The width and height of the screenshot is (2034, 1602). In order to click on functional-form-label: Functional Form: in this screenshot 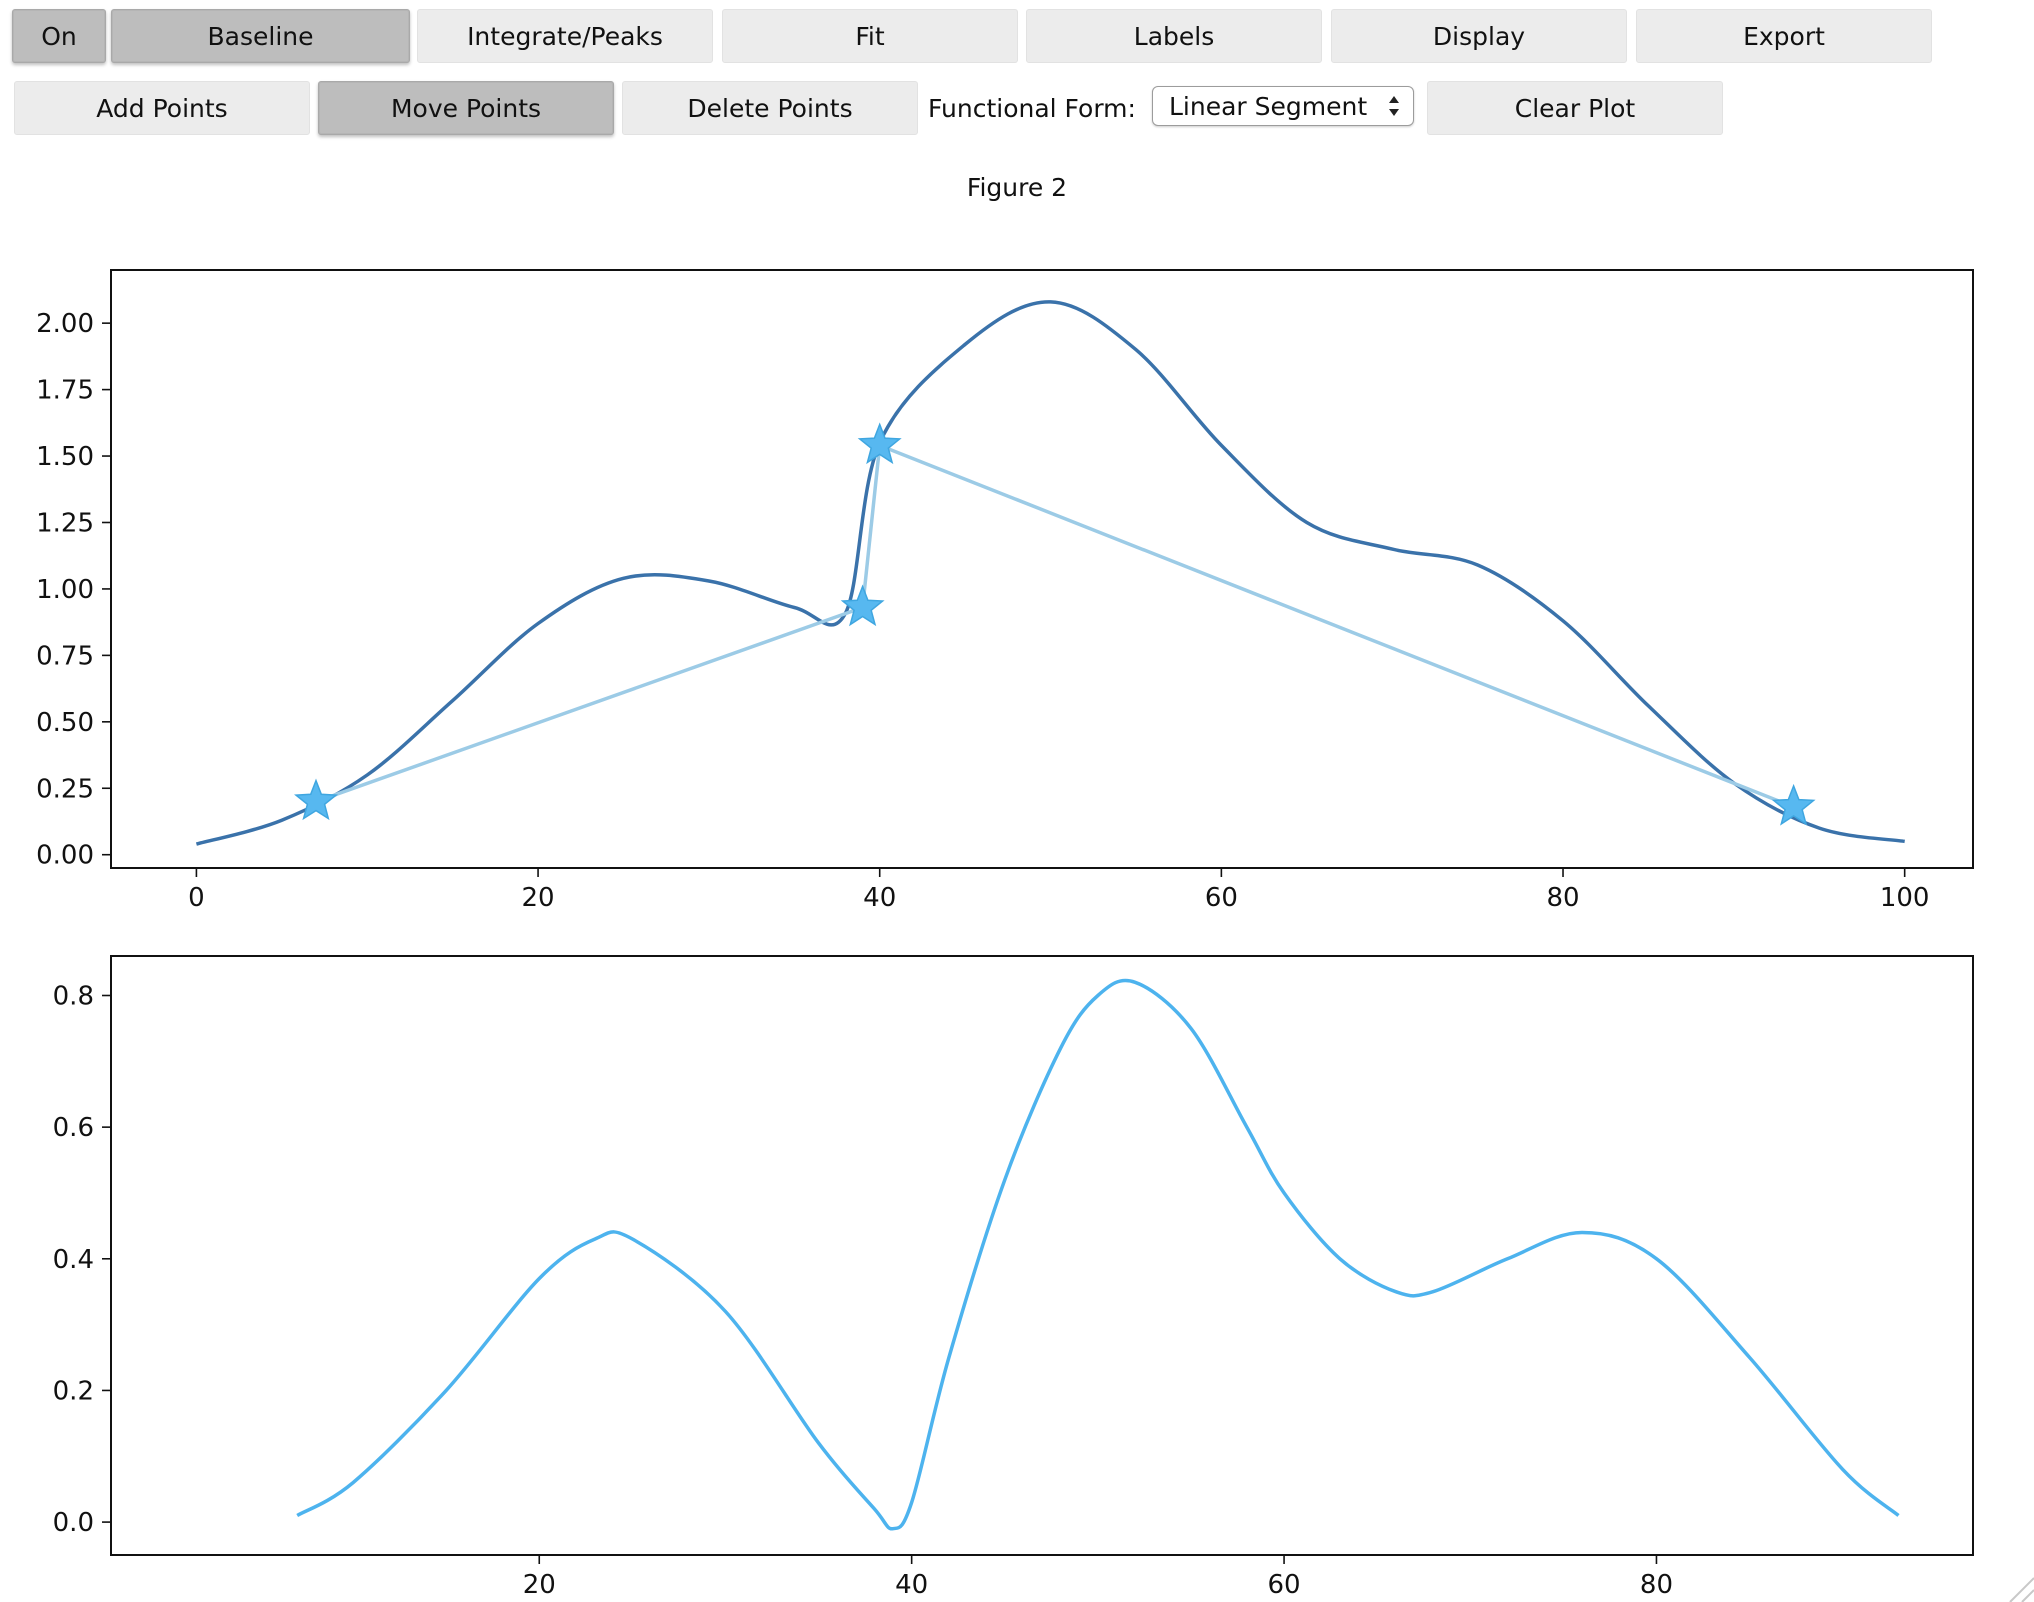, I will do `click(1032, 108)`.